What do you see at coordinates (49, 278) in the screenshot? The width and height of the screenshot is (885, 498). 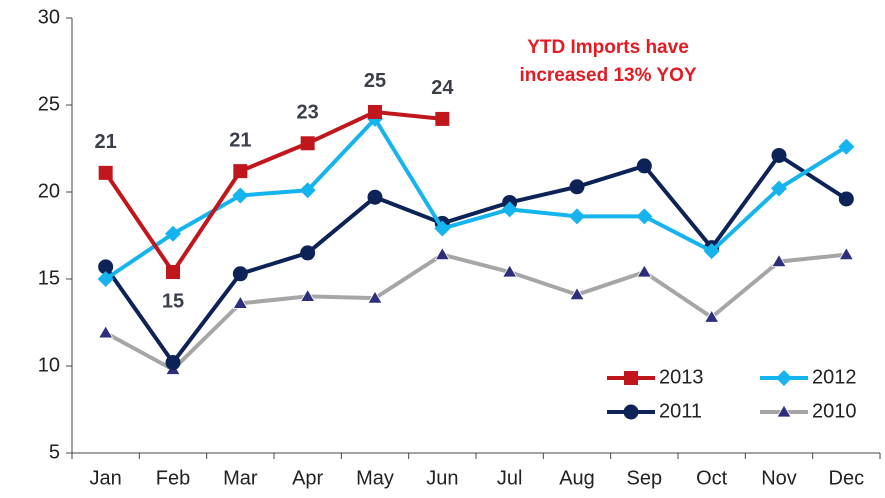 I see `y-tick-label: 15` at bounding box center [49, 278].